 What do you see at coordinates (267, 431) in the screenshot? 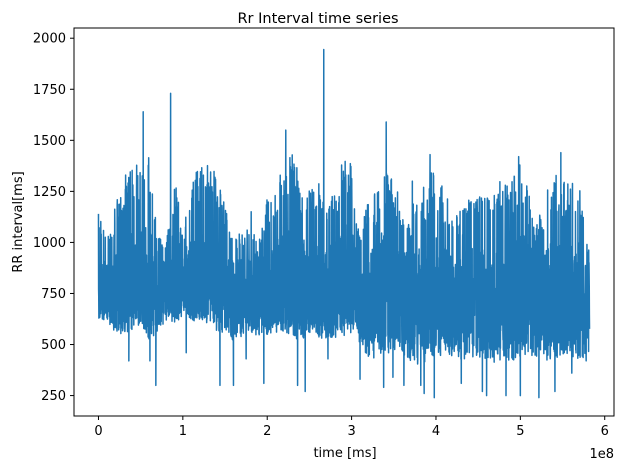
I see `x-tick-label: 2` at bounding box center [267, 431].